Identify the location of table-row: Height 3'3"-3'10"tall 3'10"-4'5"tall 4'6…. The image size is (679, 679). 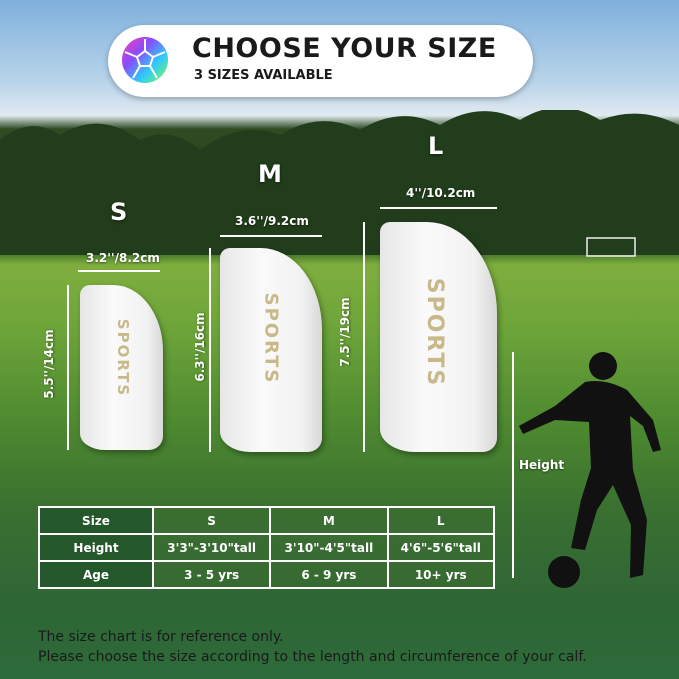
(266, 547).